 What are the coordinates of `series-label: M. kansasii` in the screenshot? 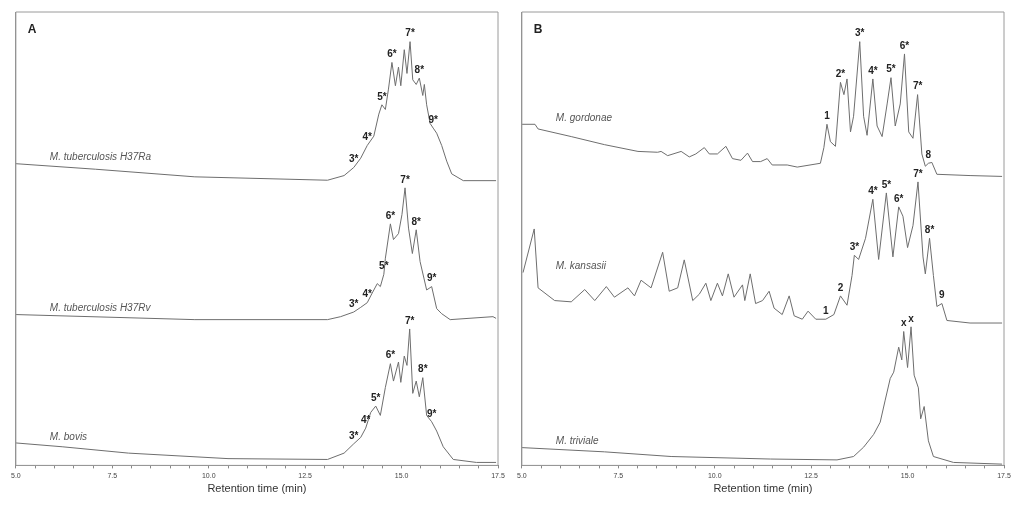 It's located at (581, 266).